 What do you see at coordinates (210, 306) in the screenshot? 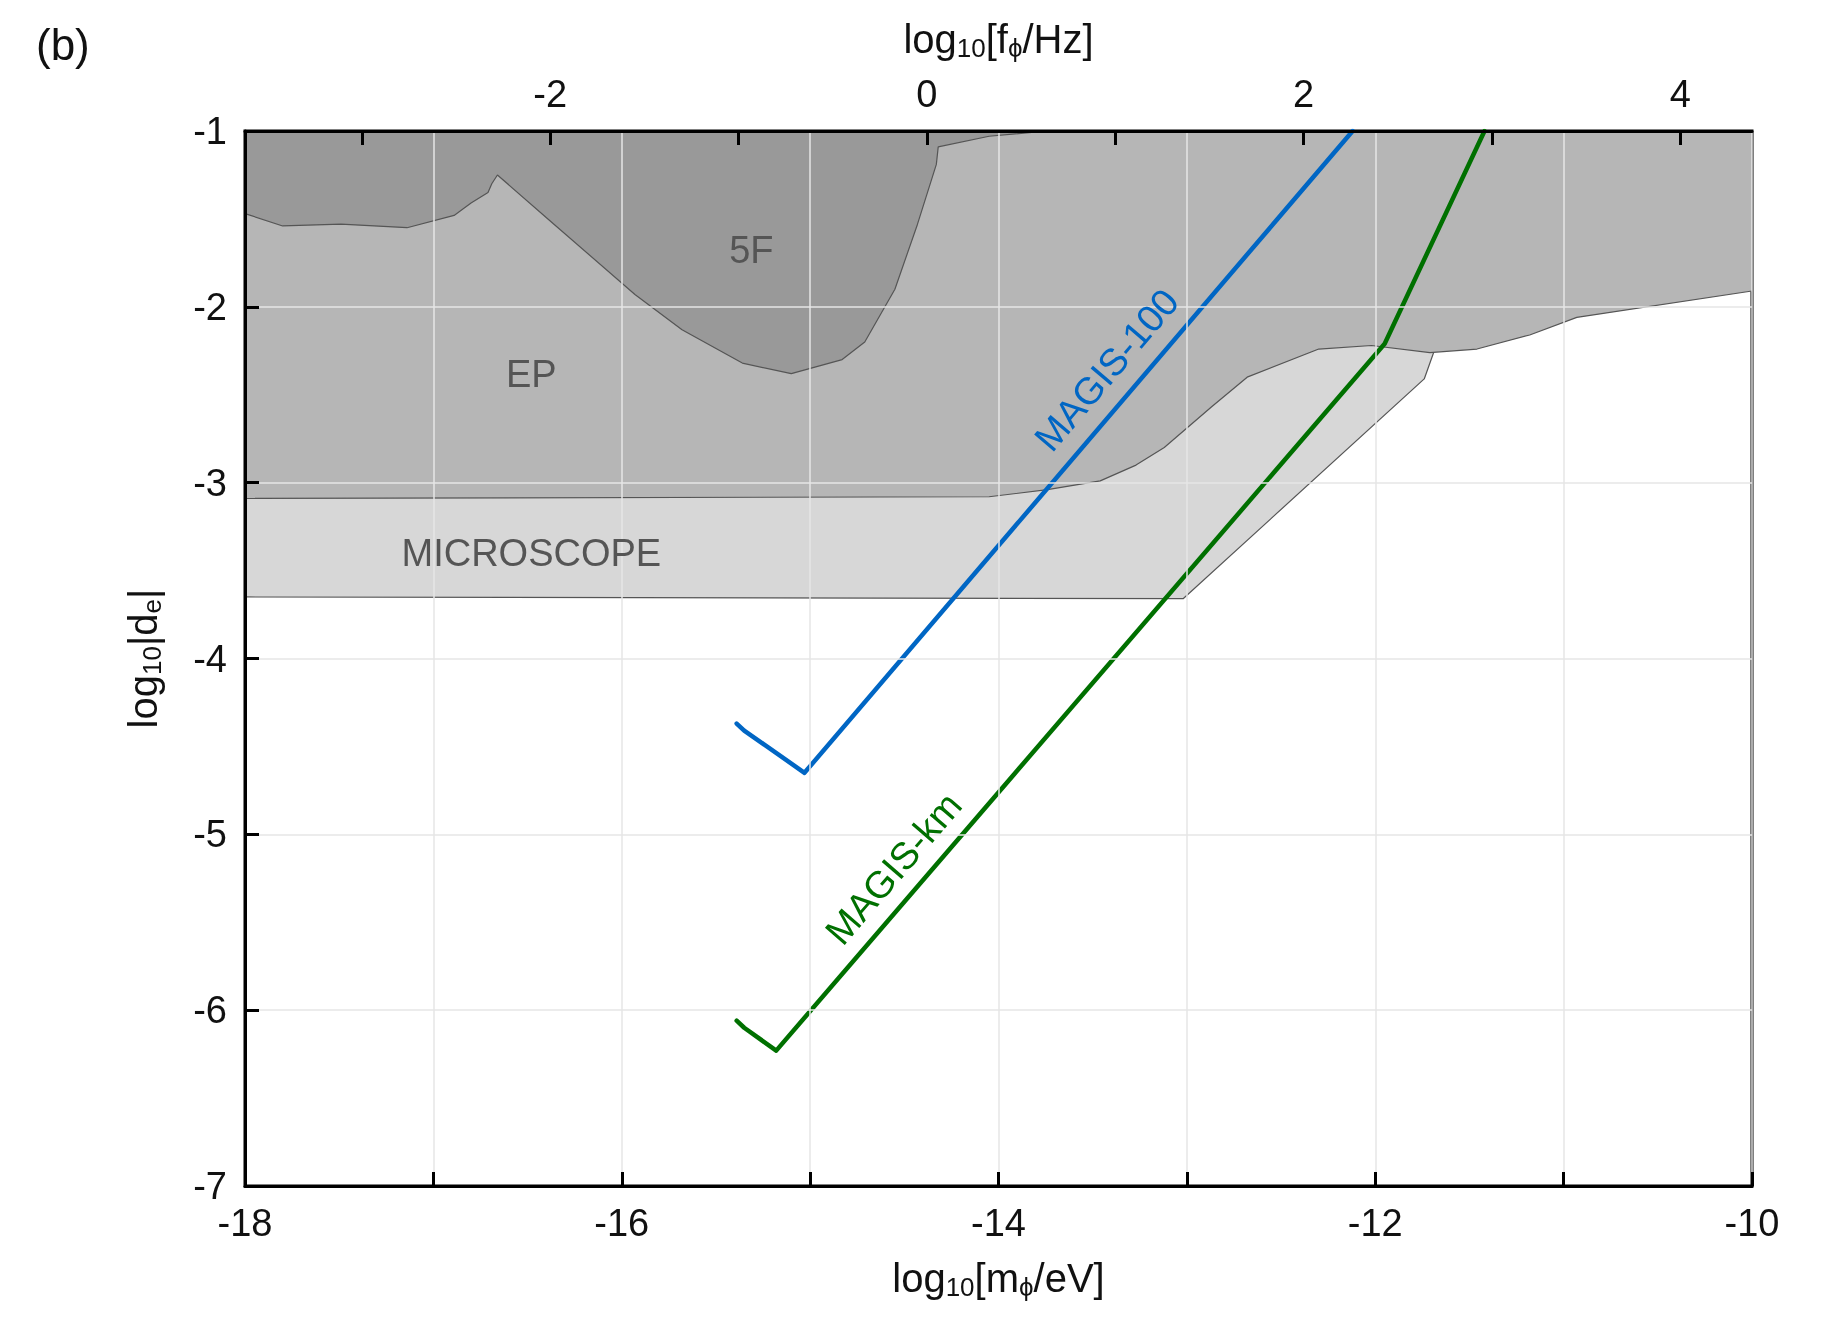
I see `y-tick-label: -2` at bounding box center [210, 306].